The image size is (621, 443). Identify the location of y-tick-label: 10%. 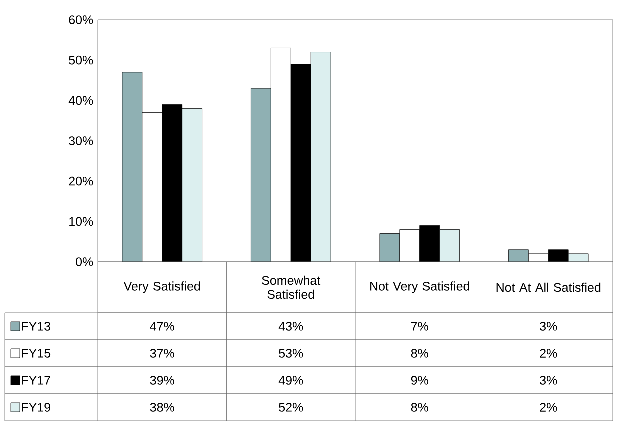
(82, 221).